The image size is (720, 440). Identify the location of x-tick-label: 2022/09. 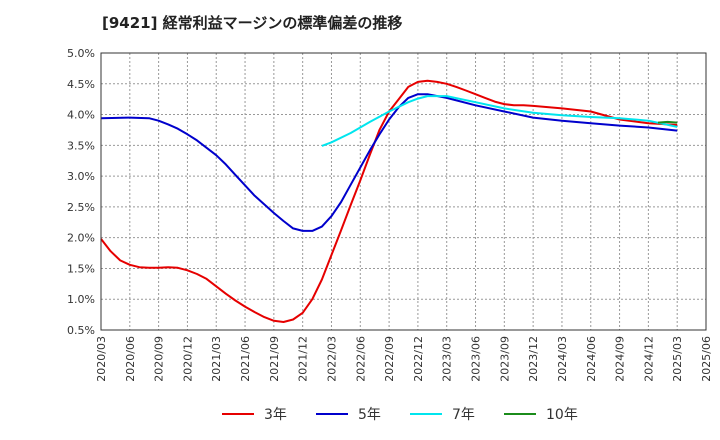
(389, 359).